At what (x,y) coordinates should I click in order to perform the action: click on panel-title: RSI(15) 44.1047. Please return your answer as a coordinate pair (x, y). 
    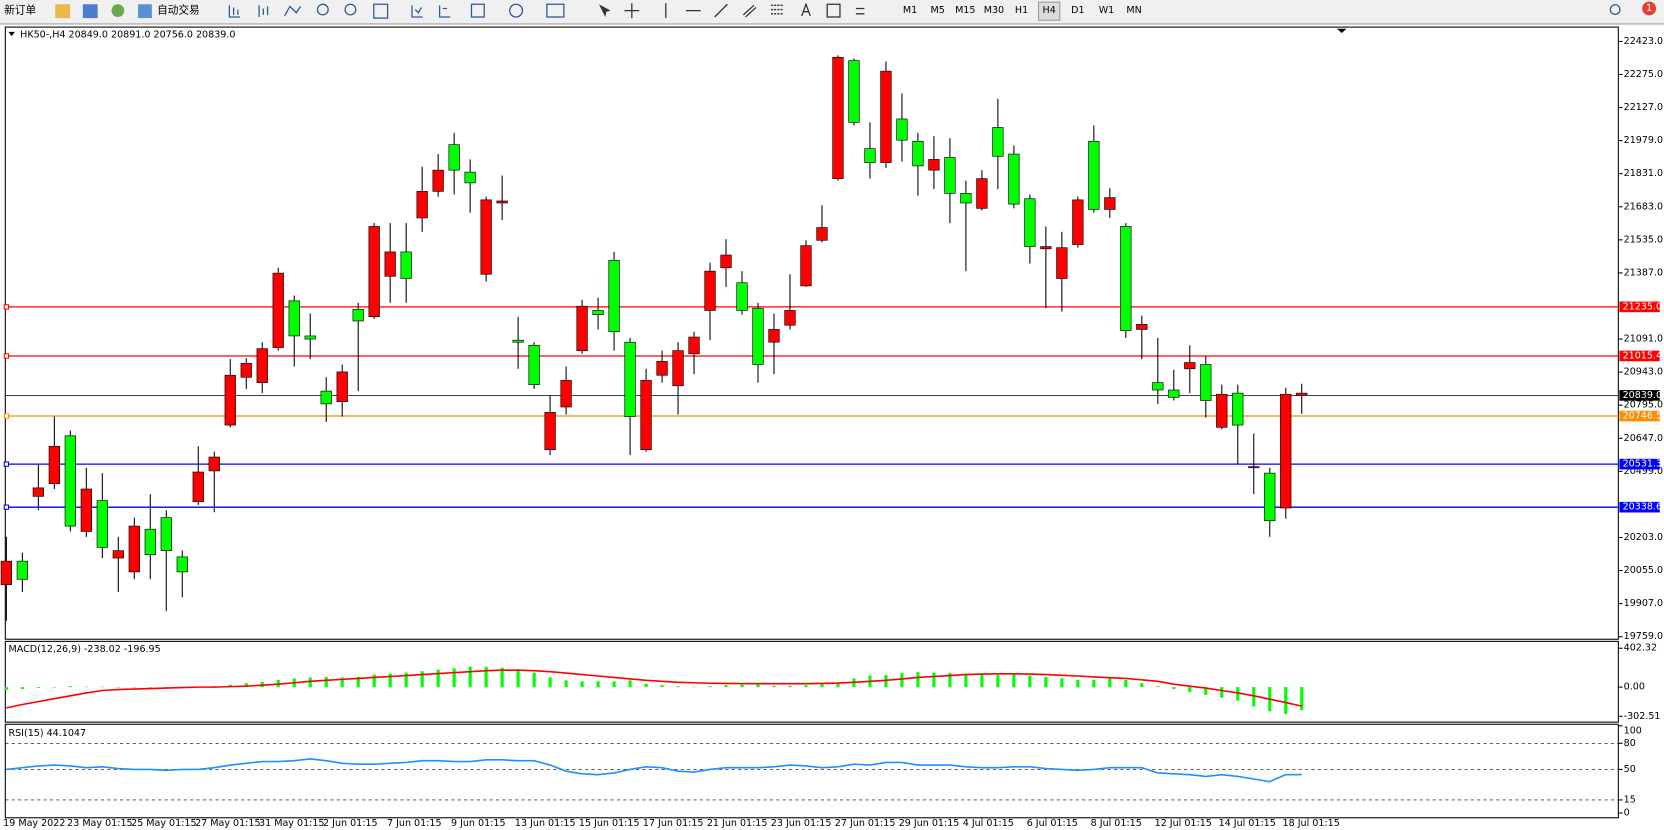
    Looking at the image, I should click on (47, 733).